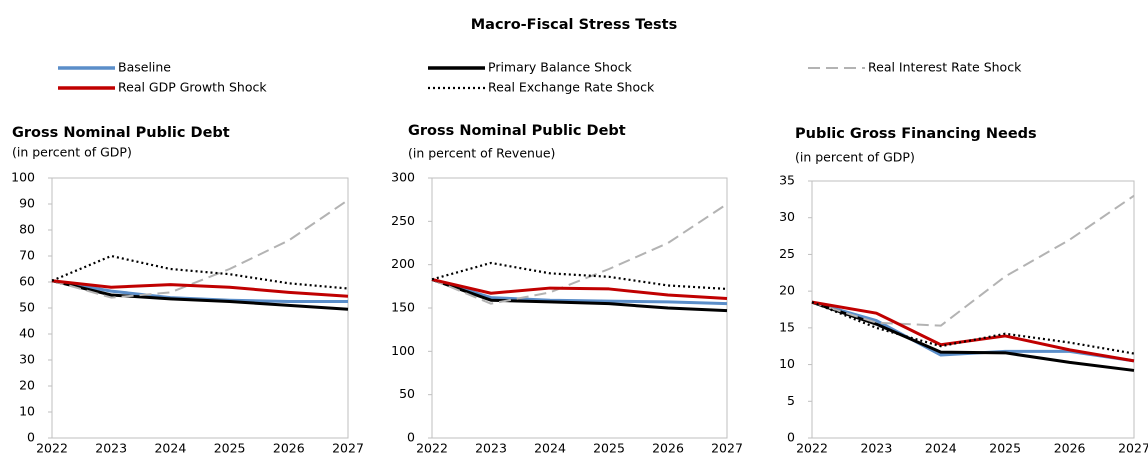 The width and height of the screenshot is (1148, 455). What do you see at coordinates (192, 87) in the screenshot?
I see `legend-label: Real GDP Growth Shock` at bounding box center [192, 87].